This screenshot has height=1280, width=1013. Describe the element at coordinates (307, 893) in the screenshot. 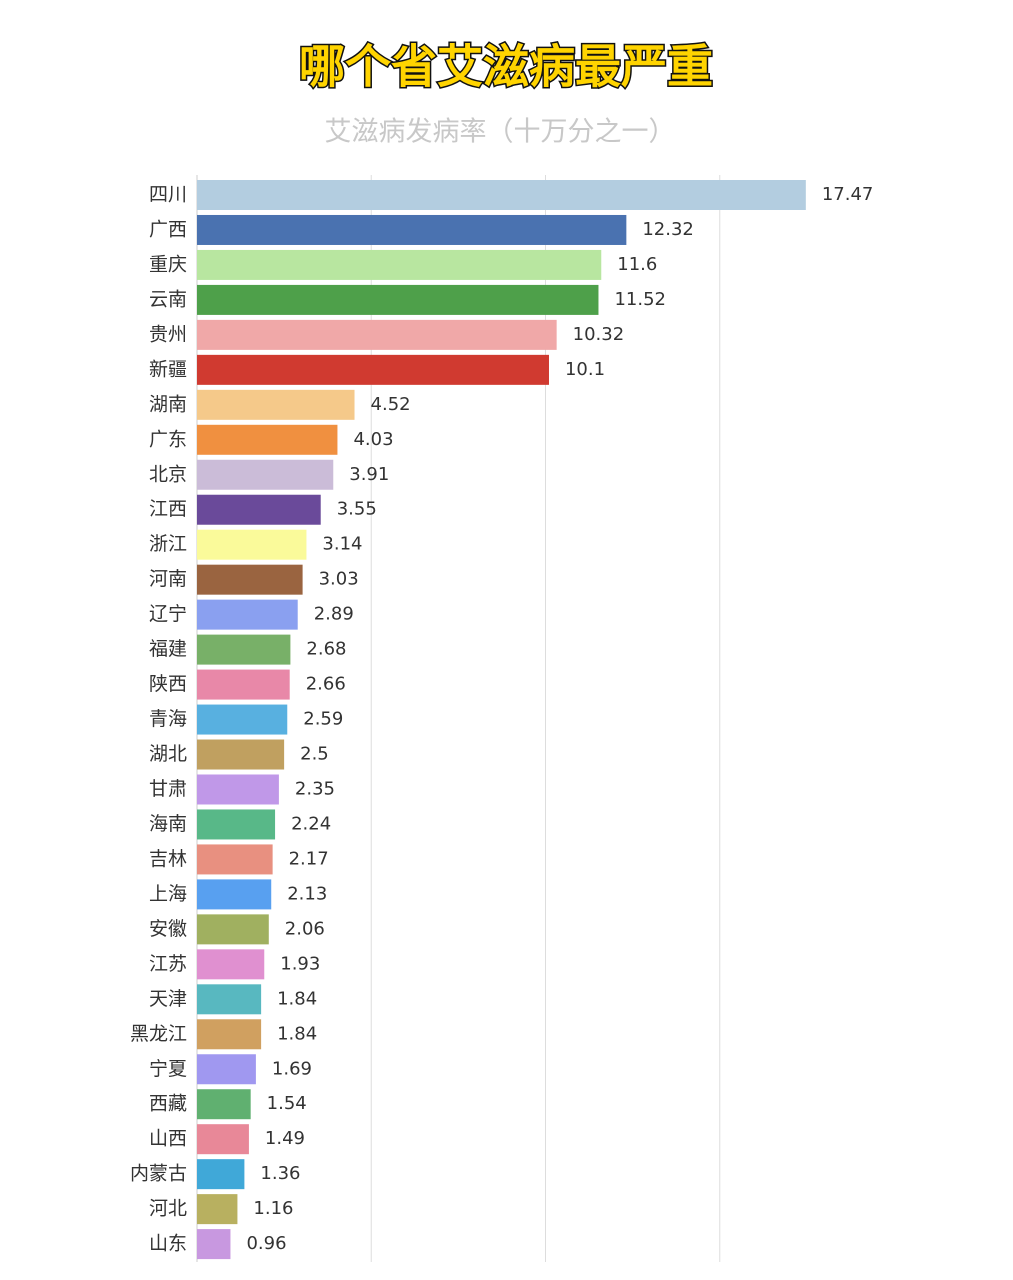

I see `value-label: 2.13` at that location.